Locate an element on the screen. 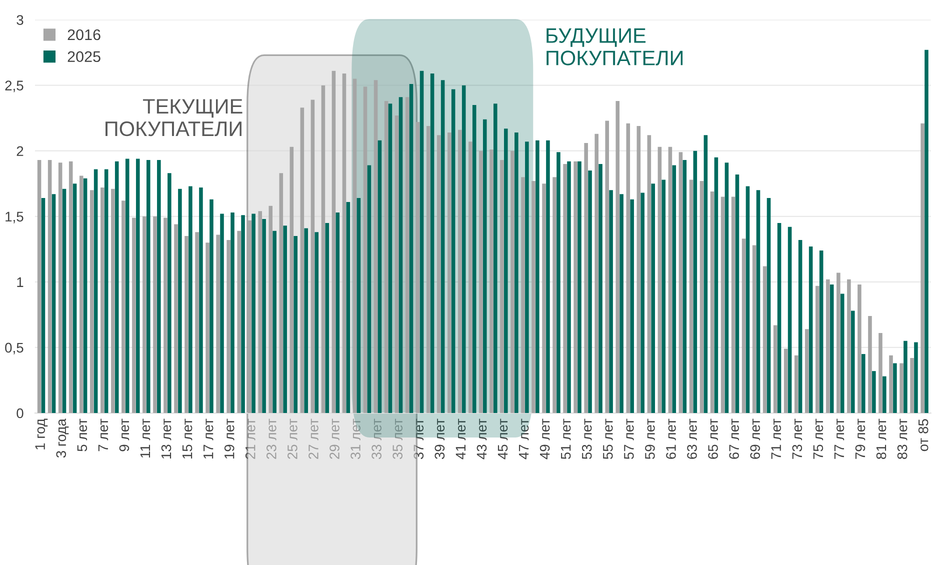 Image resolution: width=945 pixels, height=565 pixels. x-tick-label: 15 лет is located at coordinates (187, 438).